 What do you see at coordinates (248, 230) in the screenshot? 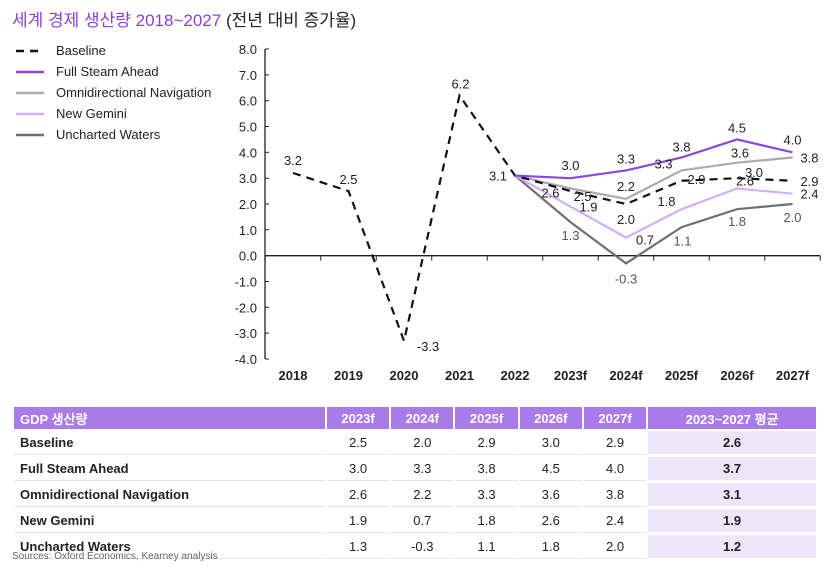
I see `y-tick-label: 1.0` at bounding box center [248, 230].